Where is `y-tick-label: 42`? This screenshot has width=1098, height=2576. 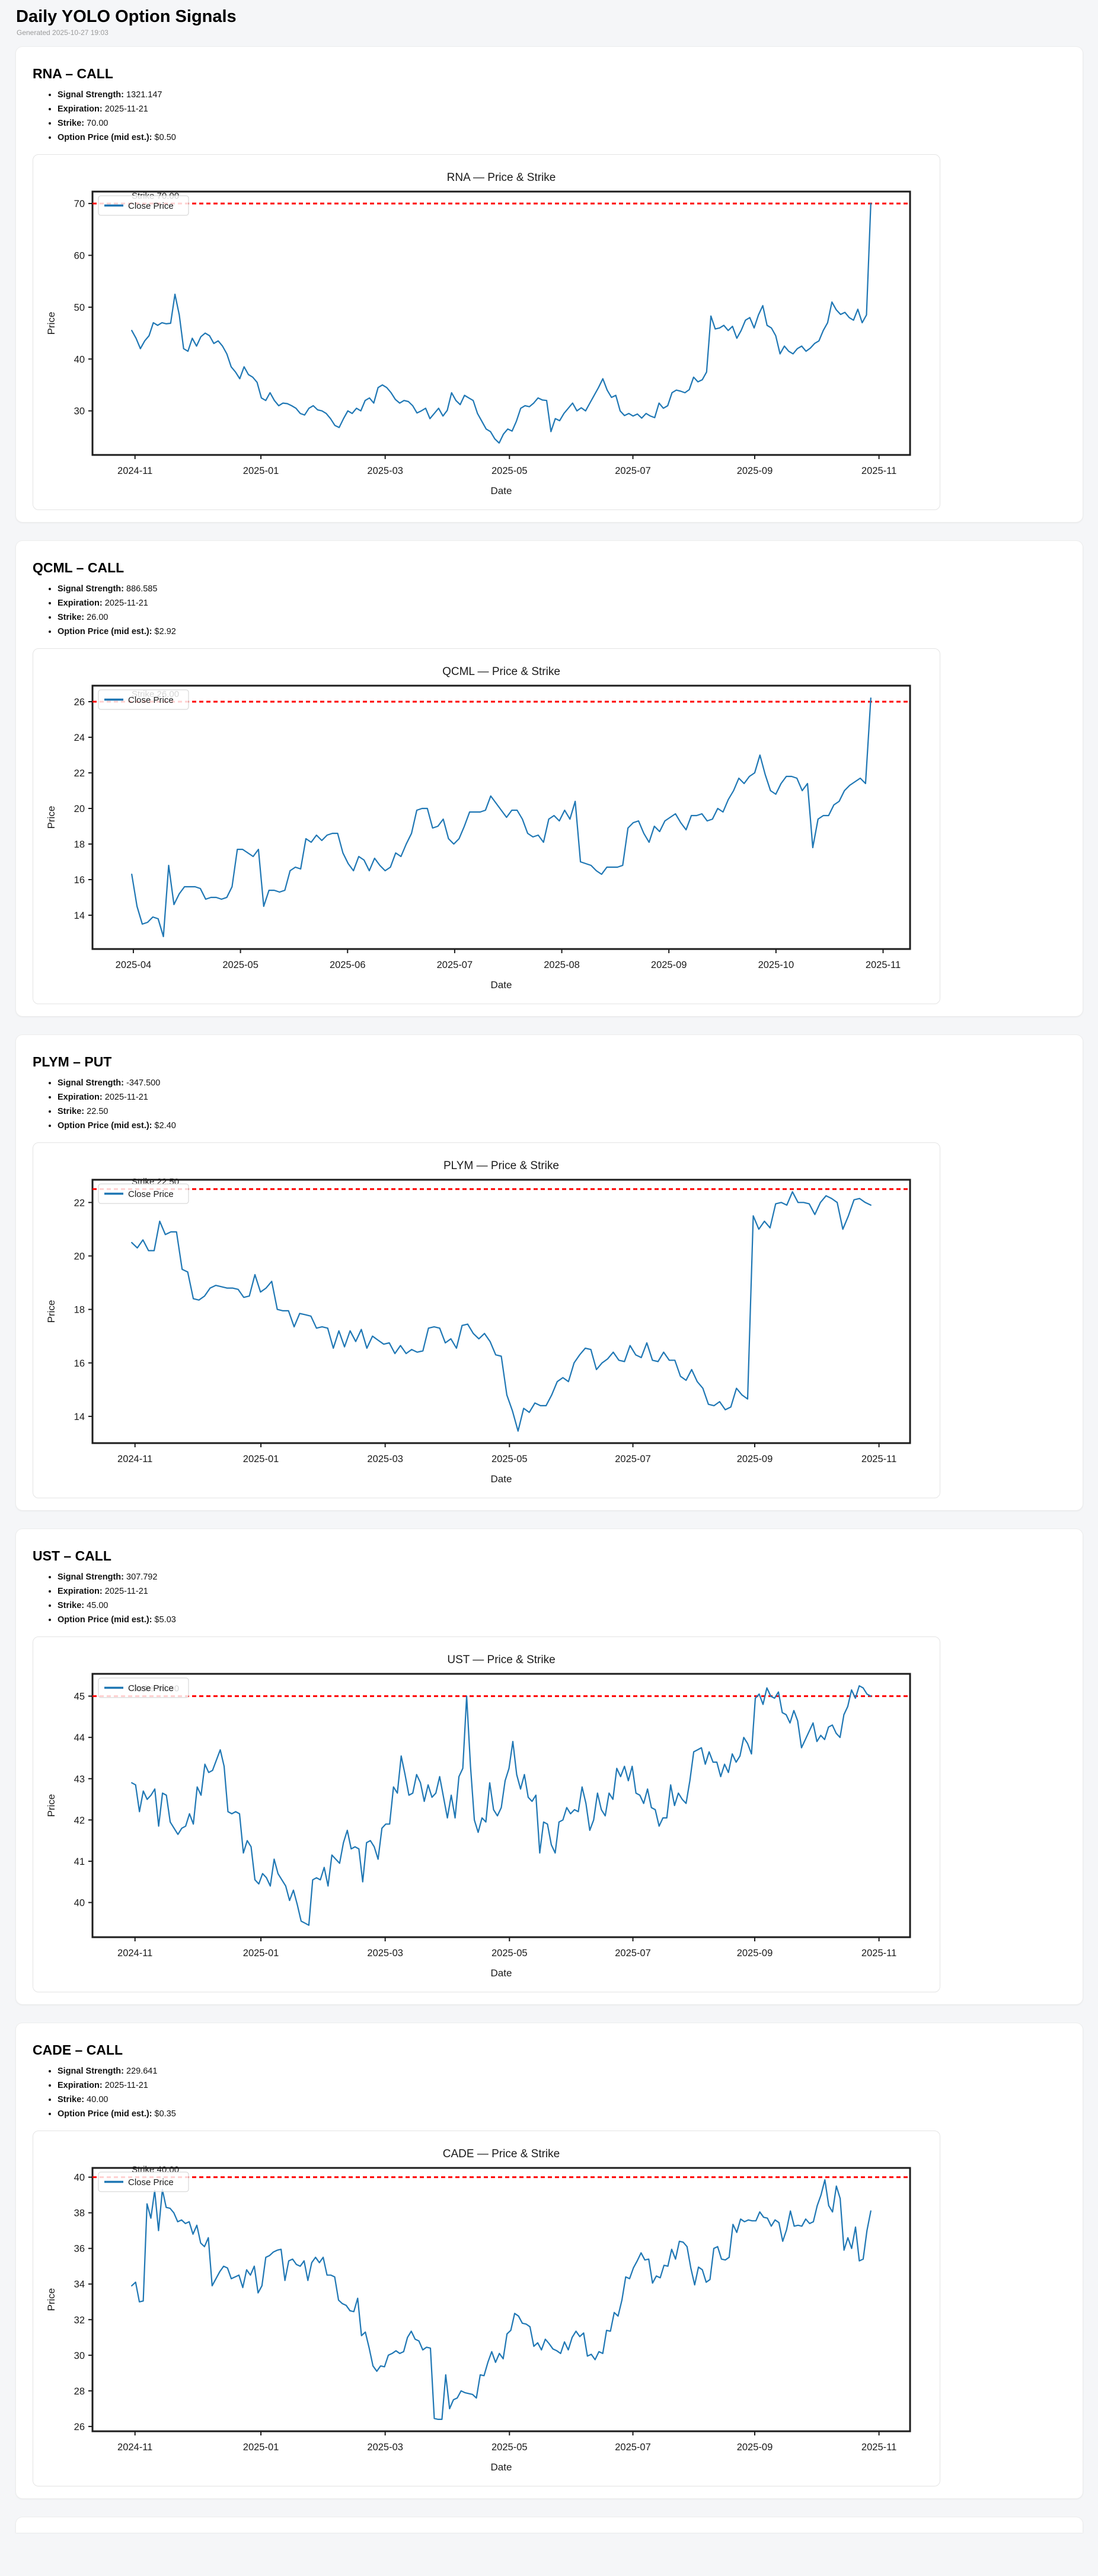 y-tick-label: 42 is located at coordinates (79, 1820).